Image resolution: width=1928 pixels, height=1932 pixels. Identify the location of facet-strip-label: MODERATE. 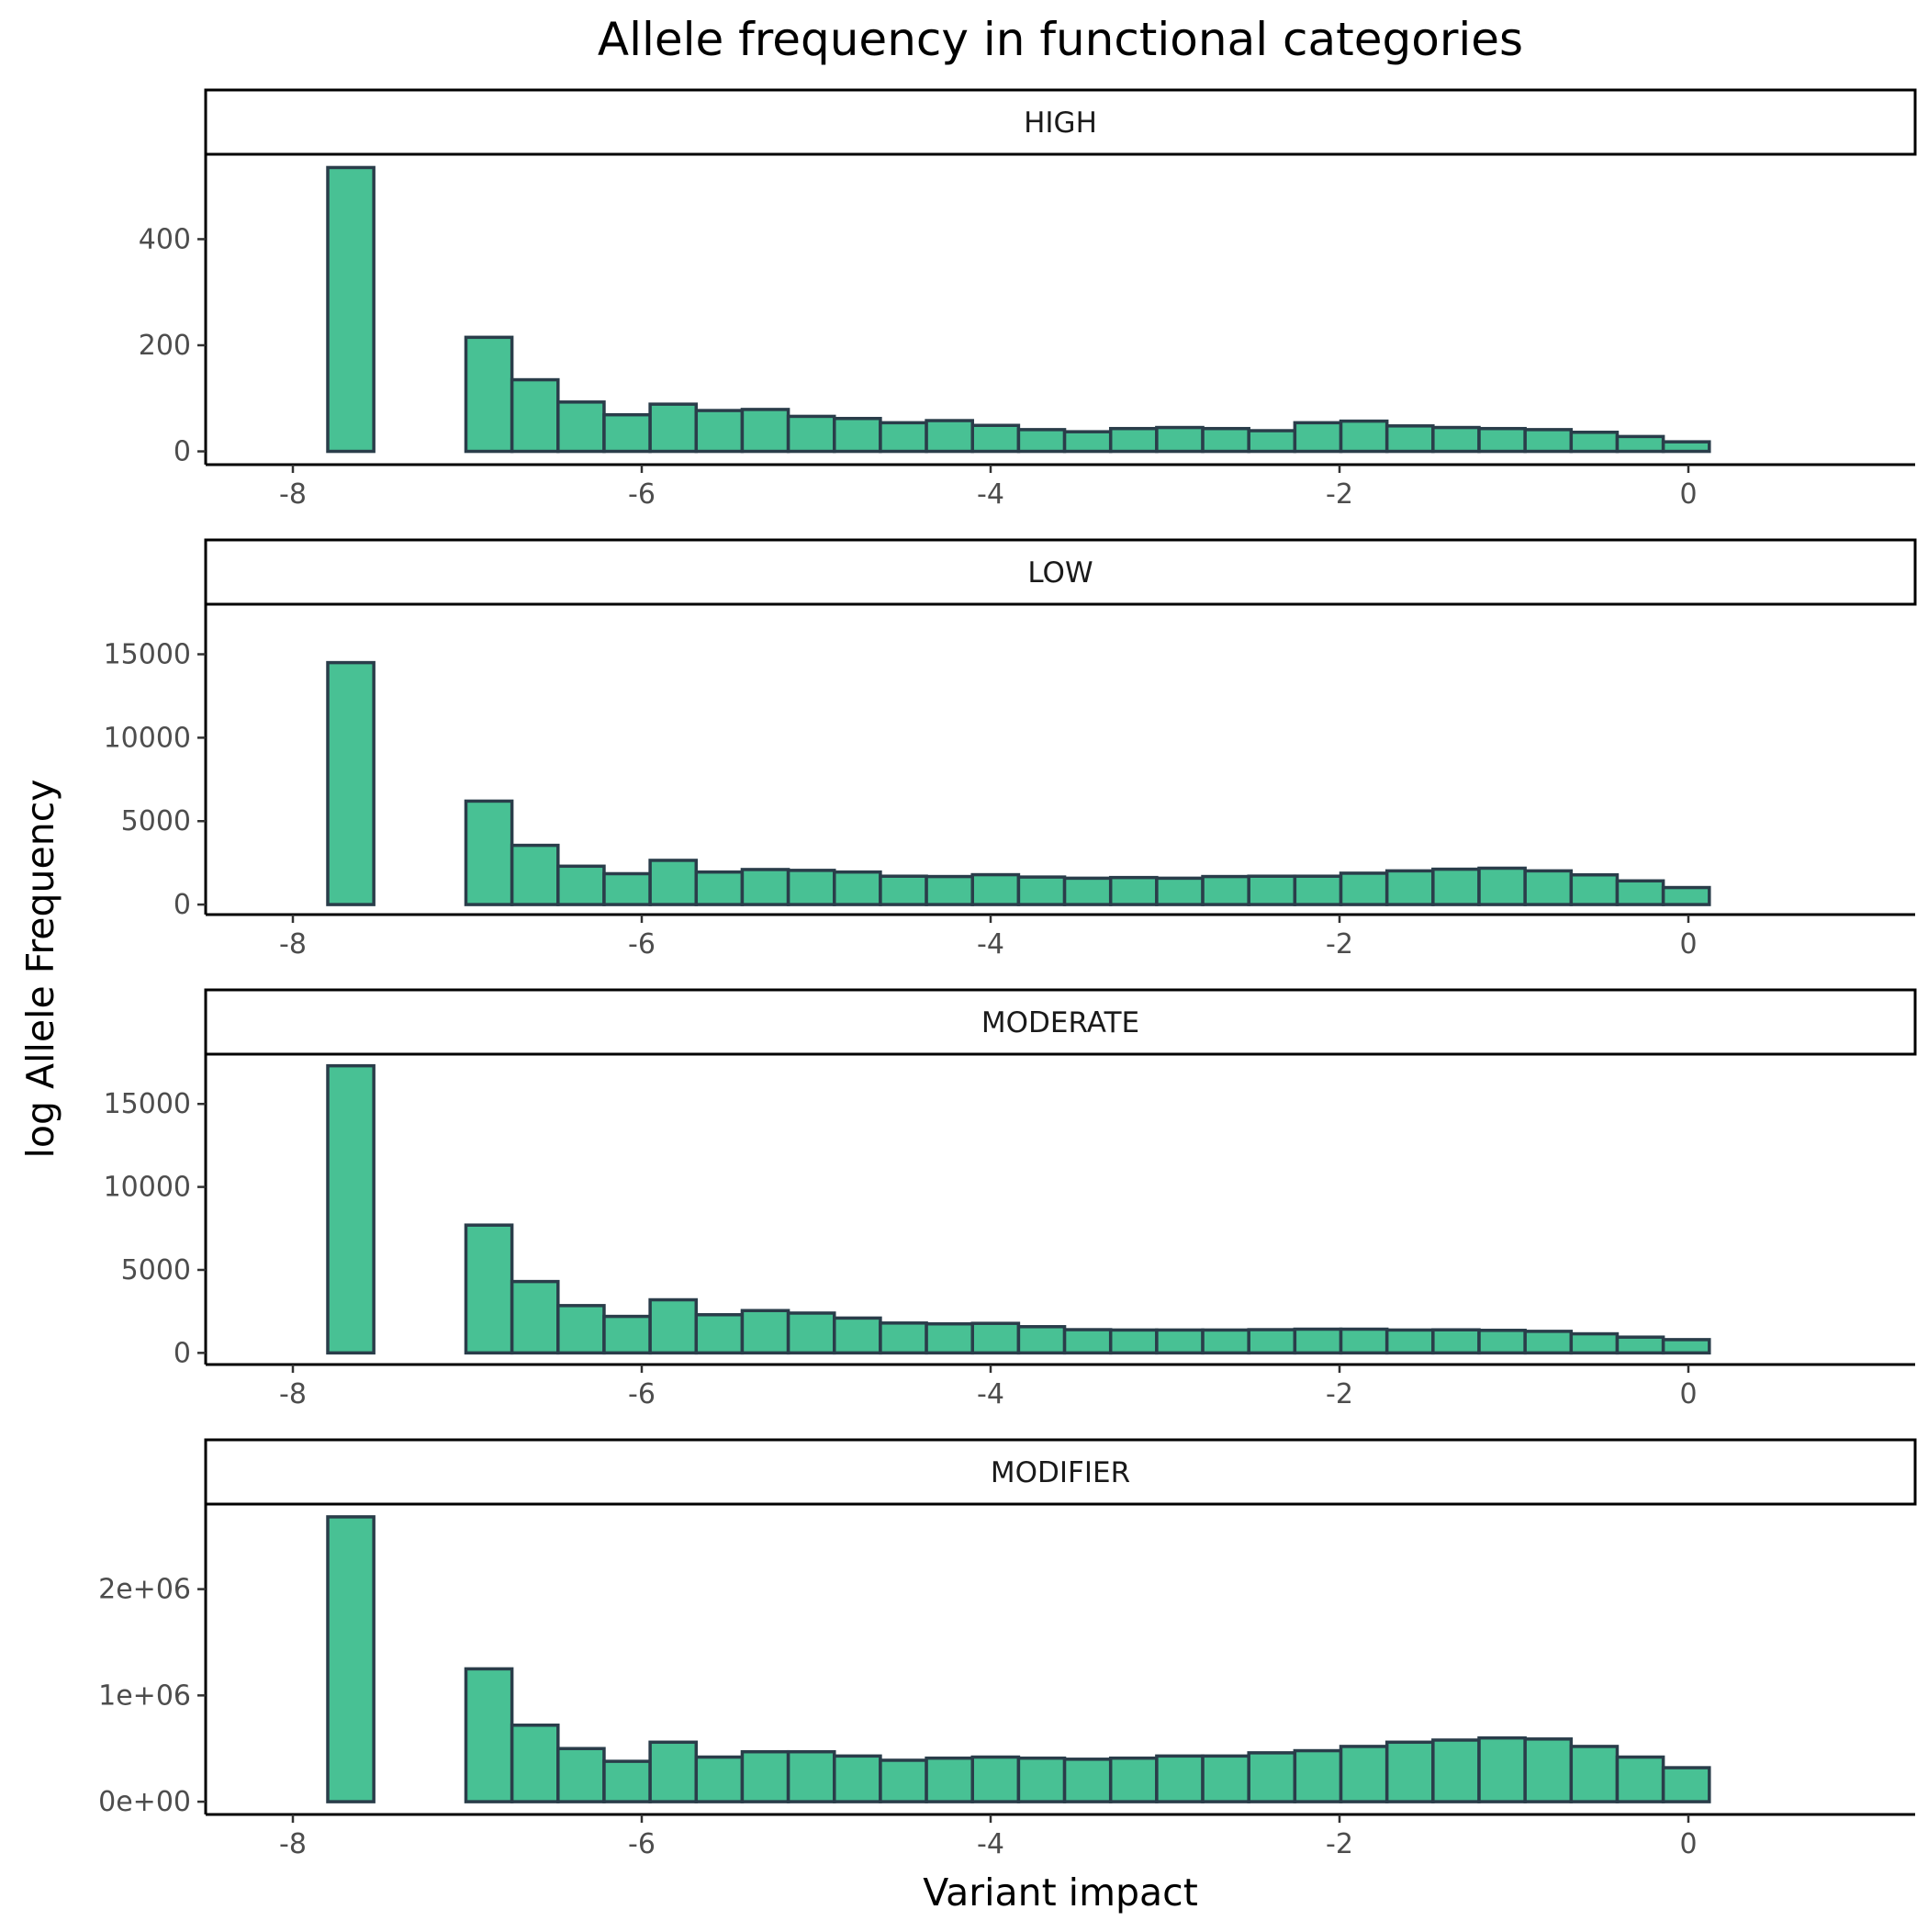
(1060, 1023).